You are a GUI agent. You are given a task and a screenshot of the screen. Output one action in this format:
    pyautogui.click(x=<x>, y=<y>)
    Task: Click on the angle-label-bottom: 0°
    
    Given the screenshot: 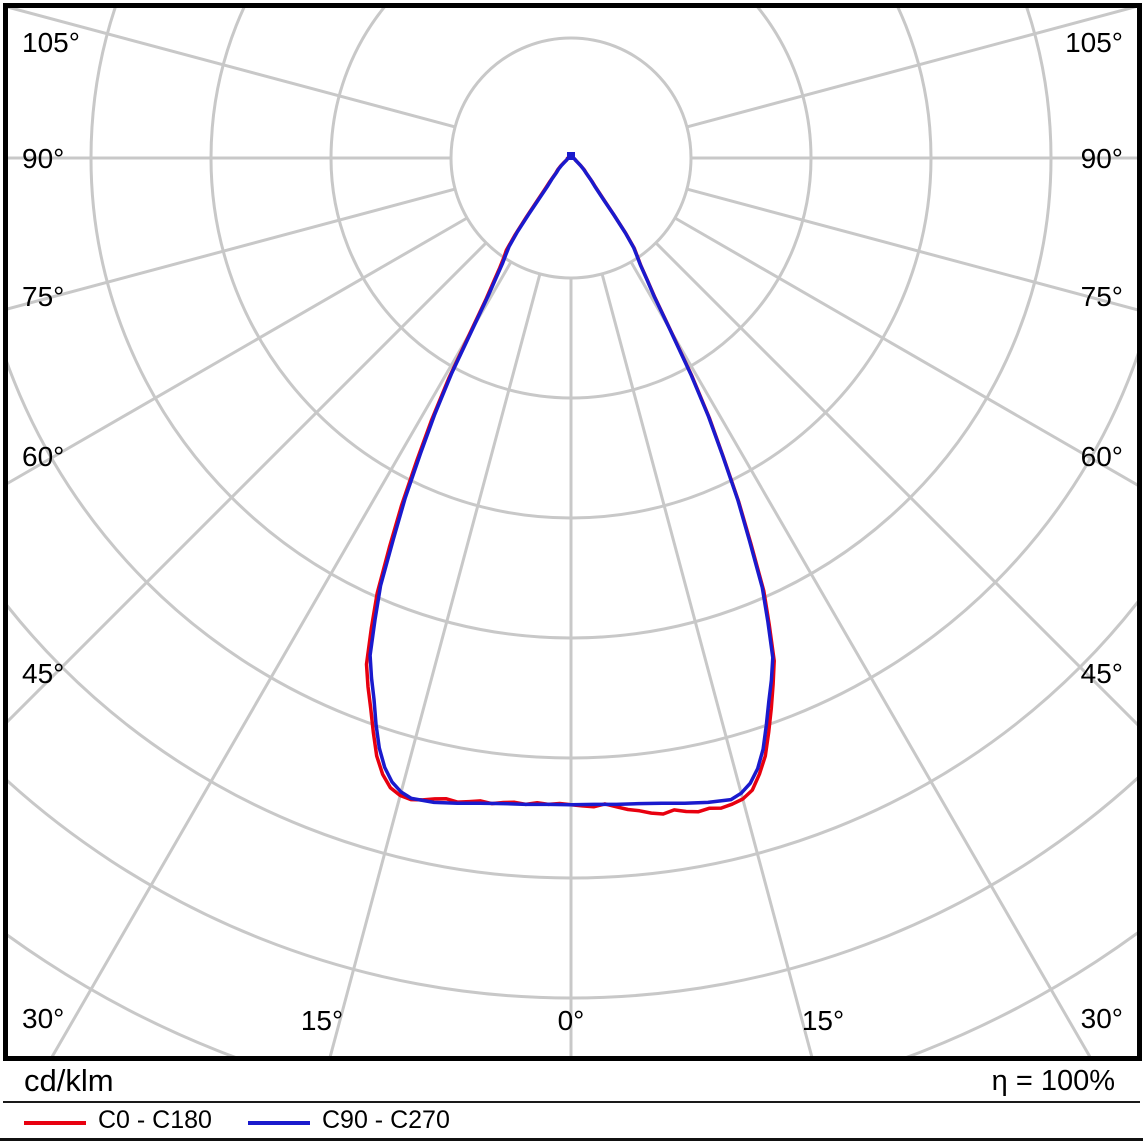 What is the action you would take?
    pyautogui.click(x=571, y=1020)
    